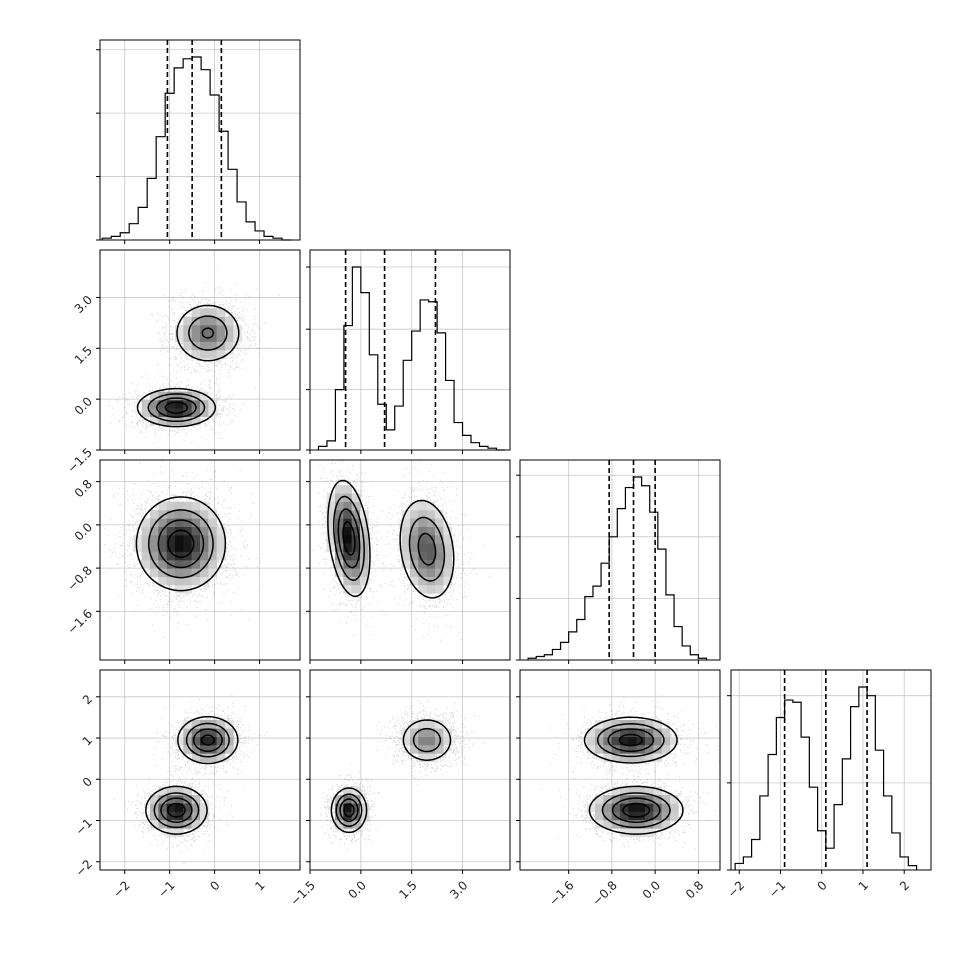 The width and height of the screenshot is (970, 970). I want to click on scatter-points, so click(403, 775).